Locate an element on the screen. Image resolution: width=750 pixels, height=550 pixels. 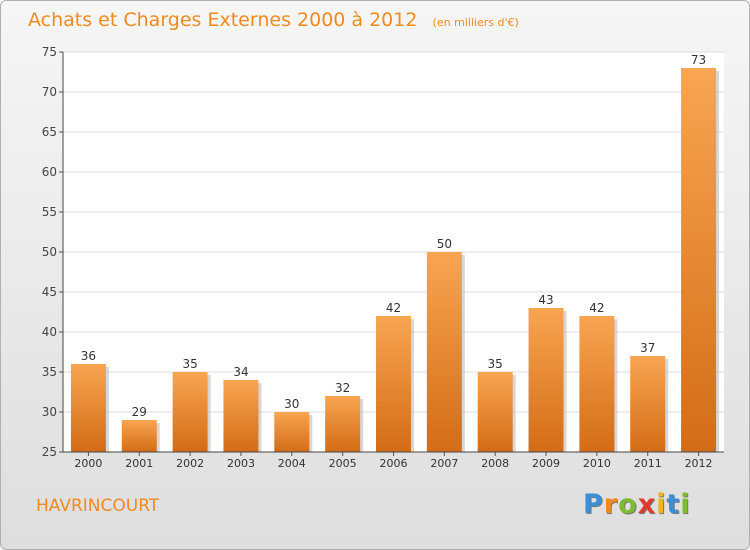
y-tick-label: 25 is located at coordinates (49, 452).